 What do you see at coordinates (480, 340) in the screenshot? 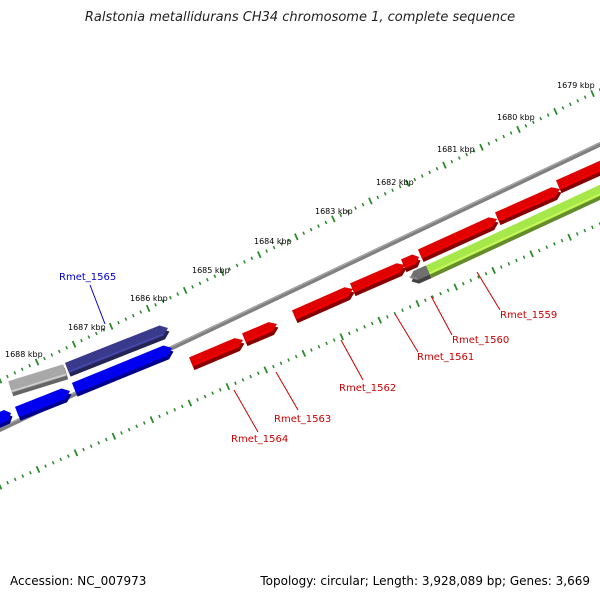
I see `gene-label: Rmet_1560` at bounding box center [480, 340].